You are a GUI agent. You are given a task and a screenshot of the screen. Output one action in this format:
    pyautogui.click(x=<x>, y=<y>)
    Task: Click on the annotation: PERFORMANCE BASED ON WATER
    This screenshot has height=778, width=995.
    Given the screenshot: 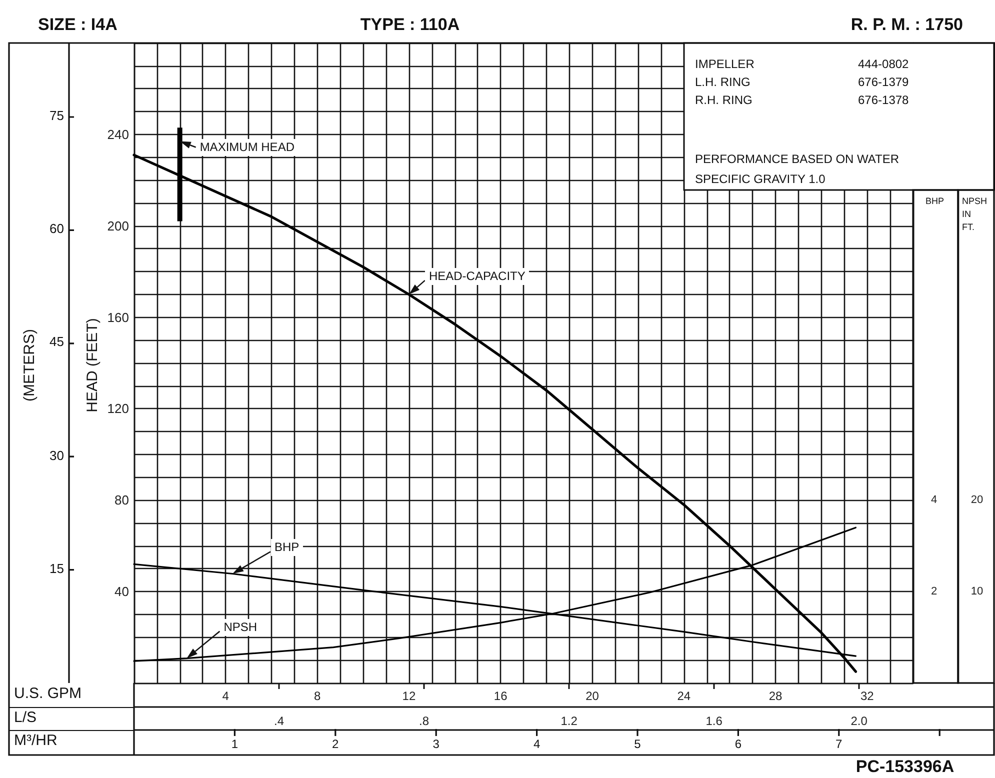 What is the action you would take?
    pyautogui.click(x=797, y=159)
    